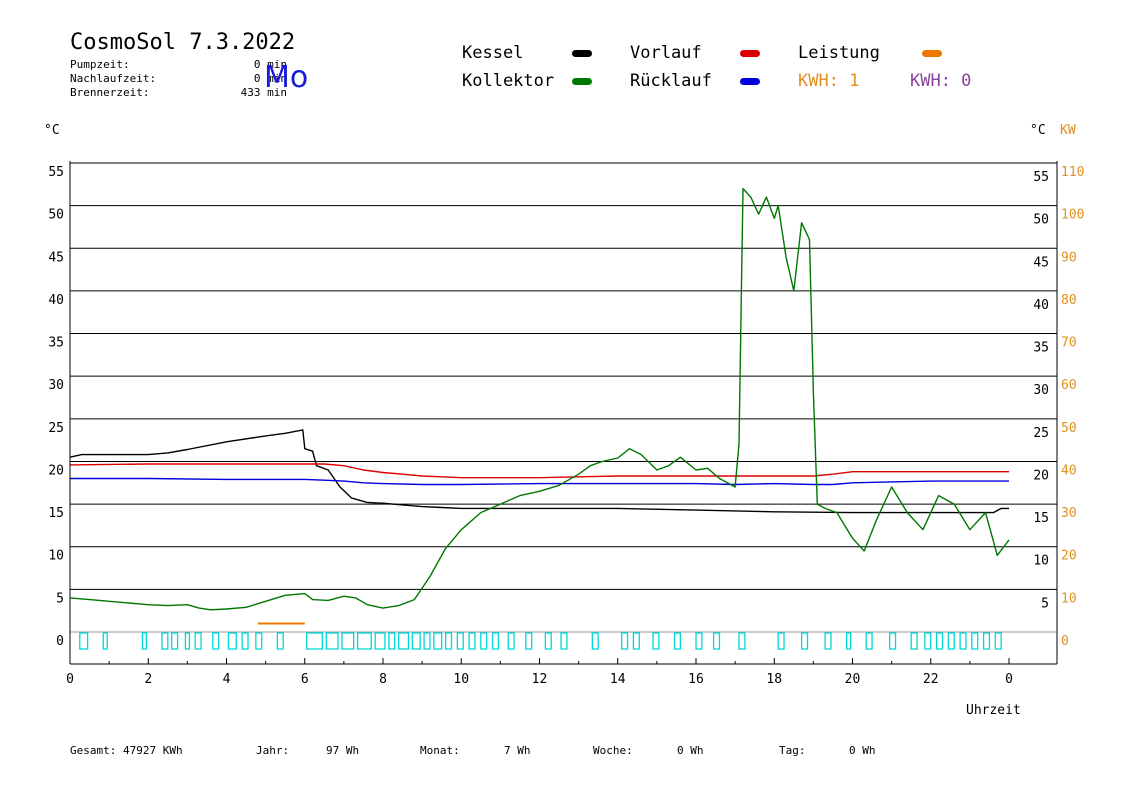 The image size is (1148, 812). What do you see at coordinates (1041, 177) in the screenshot?
I see `y-tick-label-right: 55` at bounding box center [1041, 177].